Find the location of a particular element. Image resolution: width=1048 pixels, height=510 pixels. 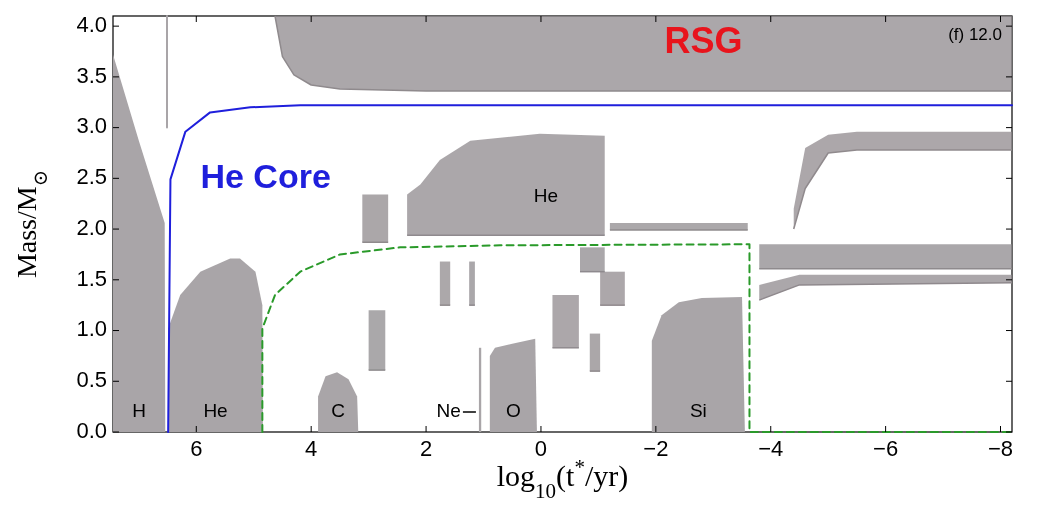

series-label: Si is located at coordinates (698, 411).